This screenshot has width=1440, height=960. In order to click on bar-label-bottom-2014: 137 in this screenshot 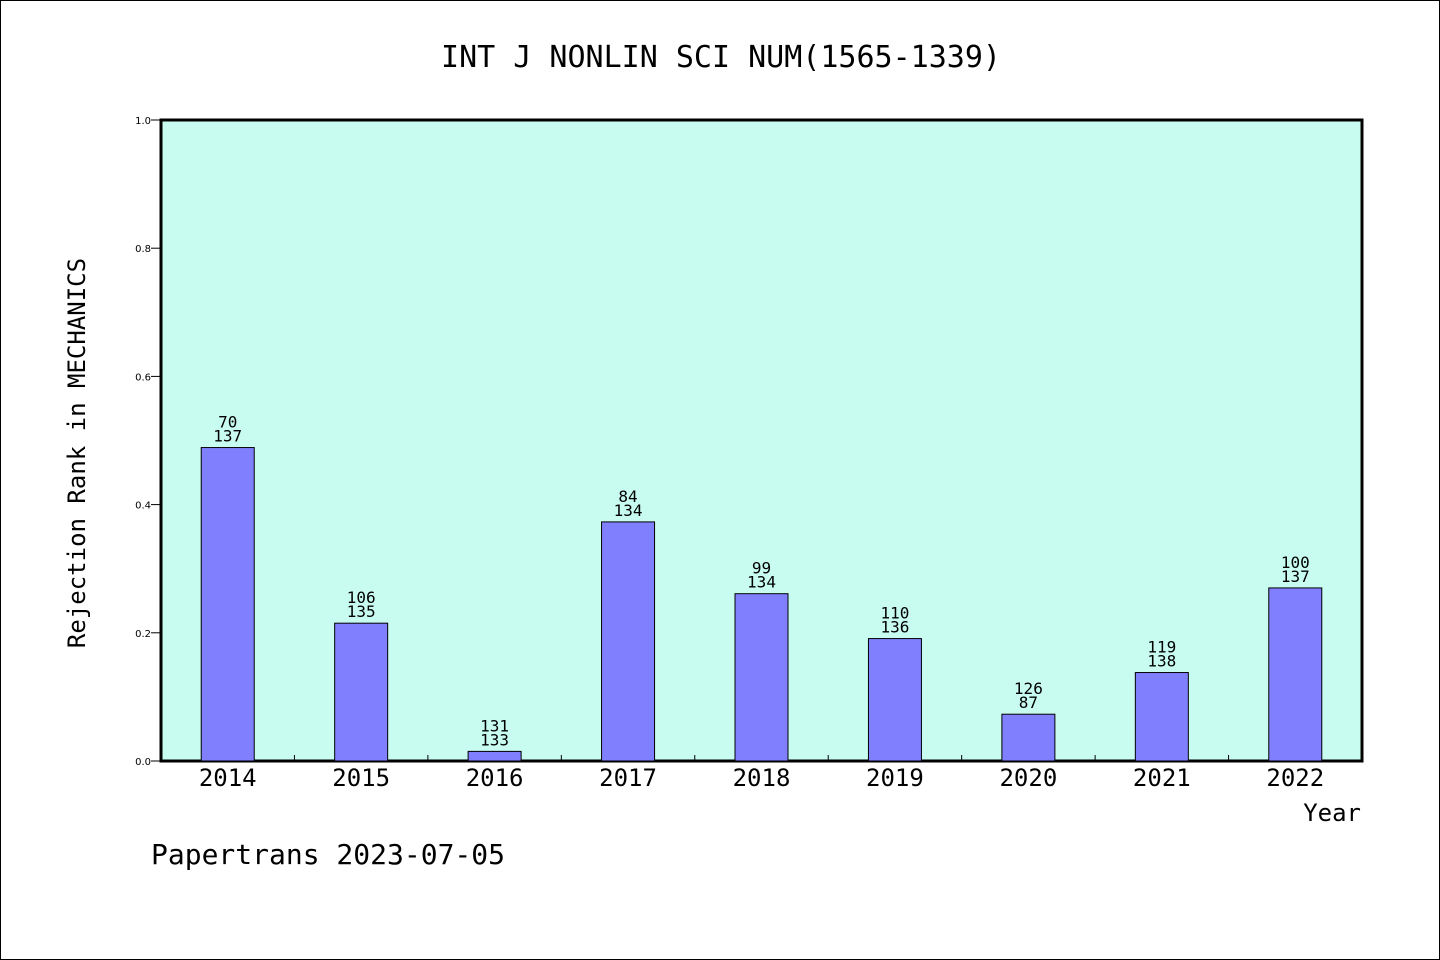, I will do `click(227, 436)`.